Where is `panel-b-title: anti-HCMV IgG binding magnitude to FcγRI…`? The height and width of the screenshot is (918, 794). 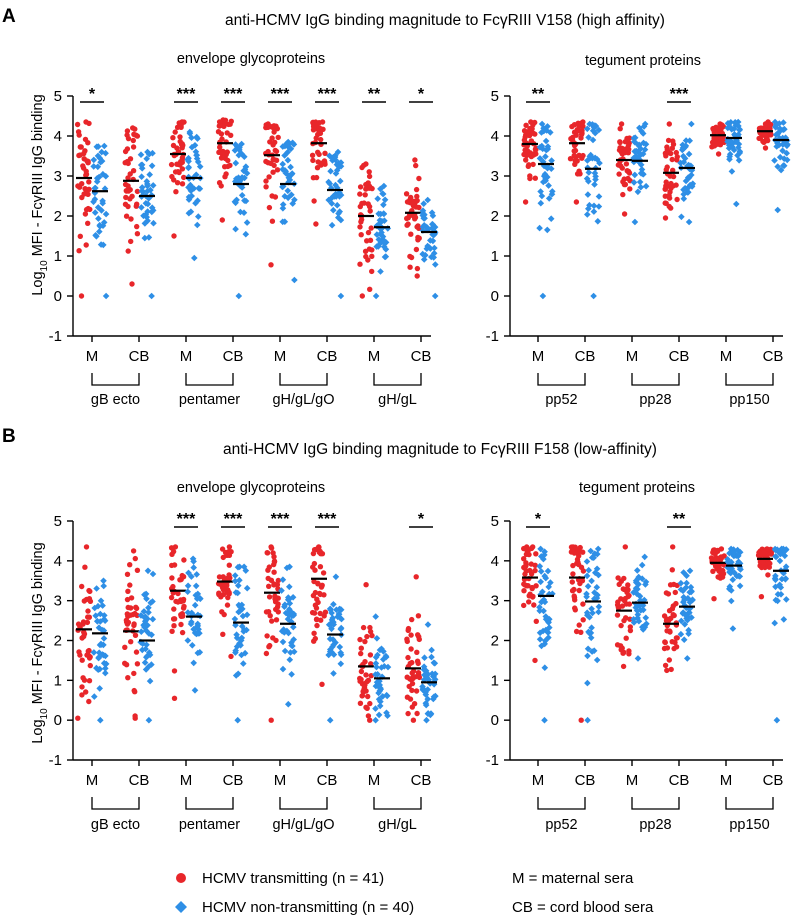
panel-b-title: anti-HCMV IgG binding magnitude to FcγRI… is located at coordinates (440, 449).